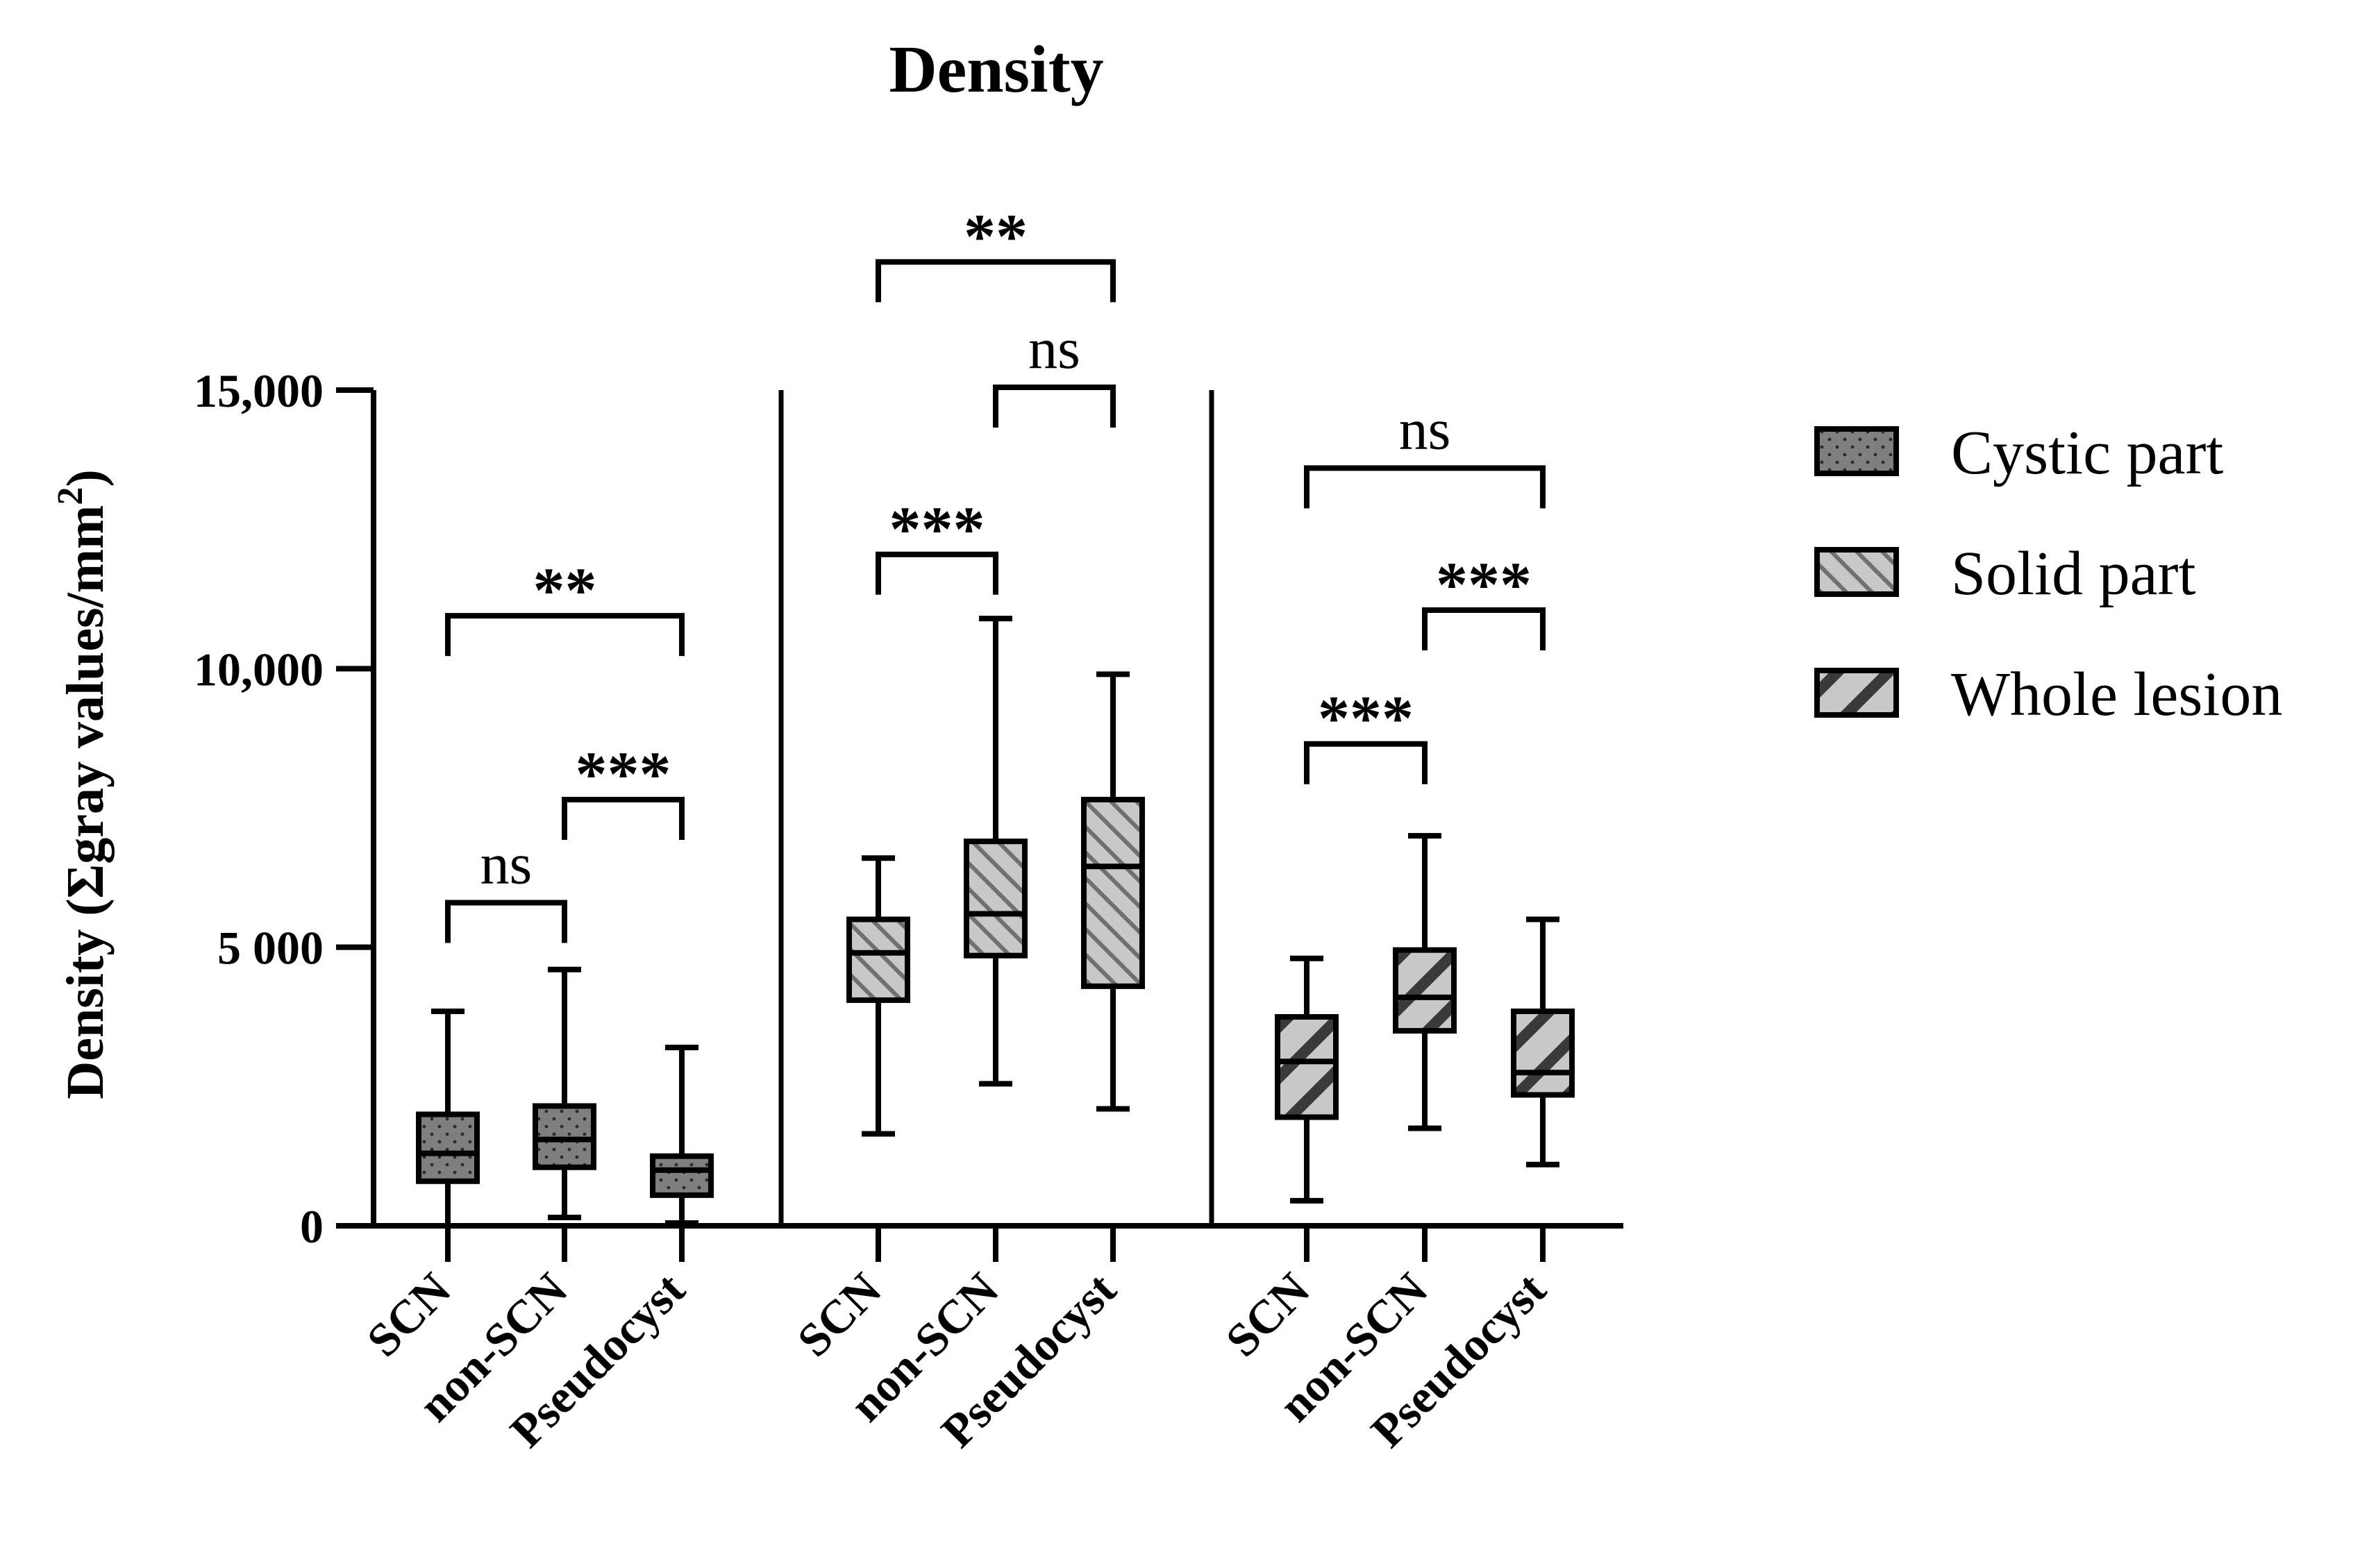 Image resolution: width=2360 pixels, height=1568 pixels. What do you see at coordinates (85, 802) in the screenshot?
I see `y-axis-label-main: Density (Σgray values/mm` at bounding box center [85, 802].